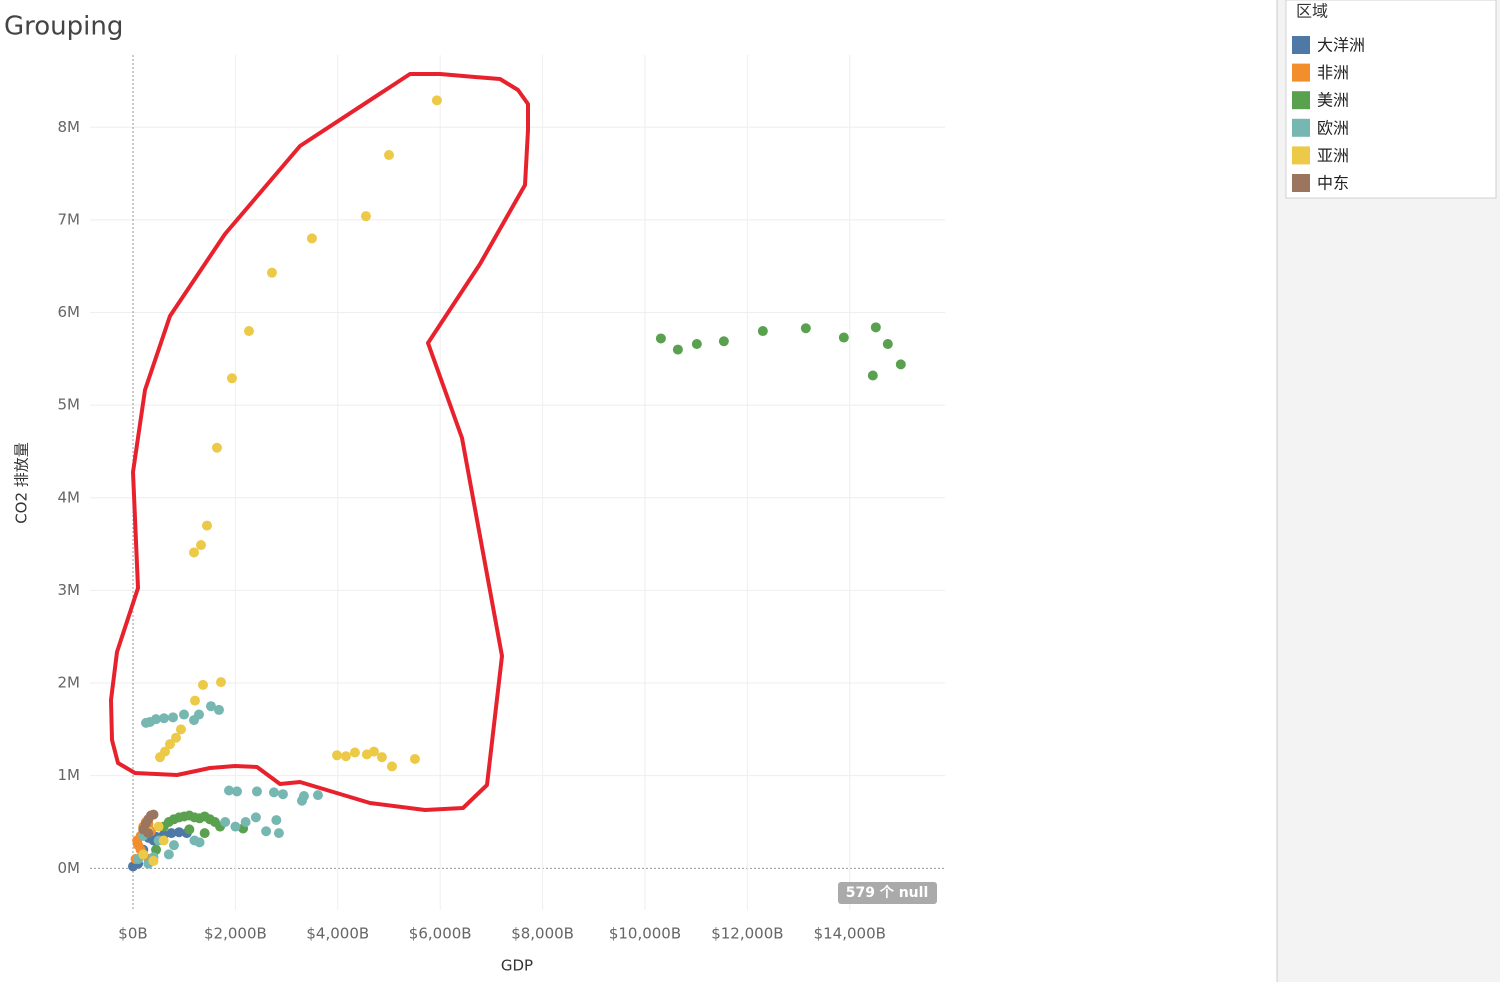  Describe the element at coordinates (69, 683) in the screenshot. I see `y-tick-label: 2M` at that location.